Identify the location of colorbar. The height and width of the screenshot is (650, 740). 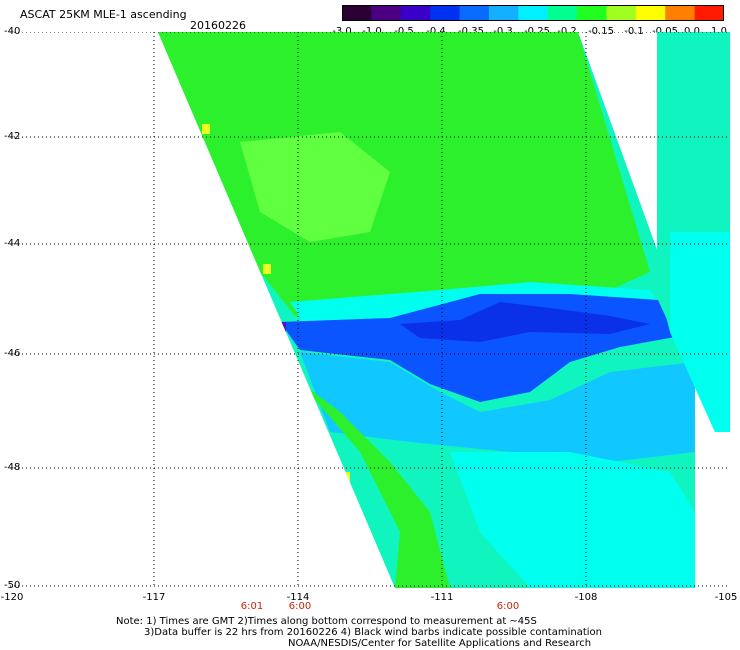
(533, 13).